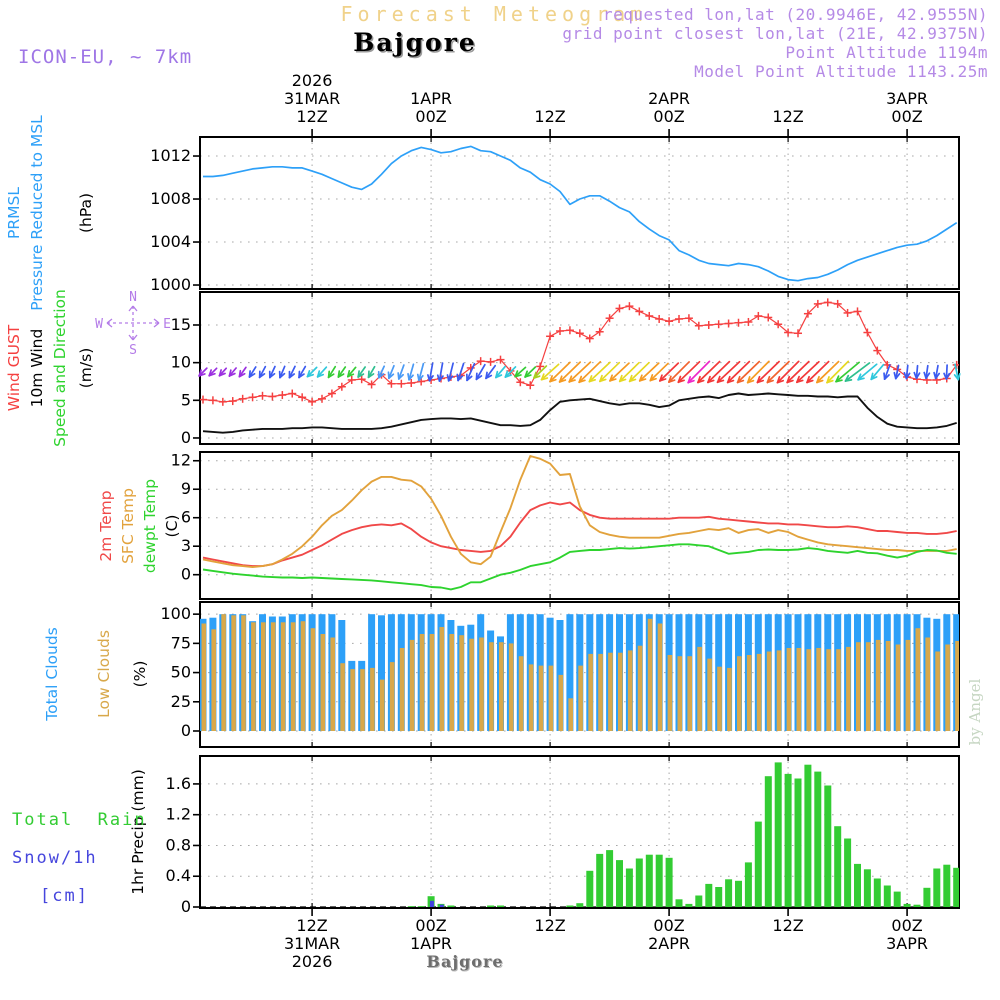  I want to click on gust-plus-markers, so click(579, 352).